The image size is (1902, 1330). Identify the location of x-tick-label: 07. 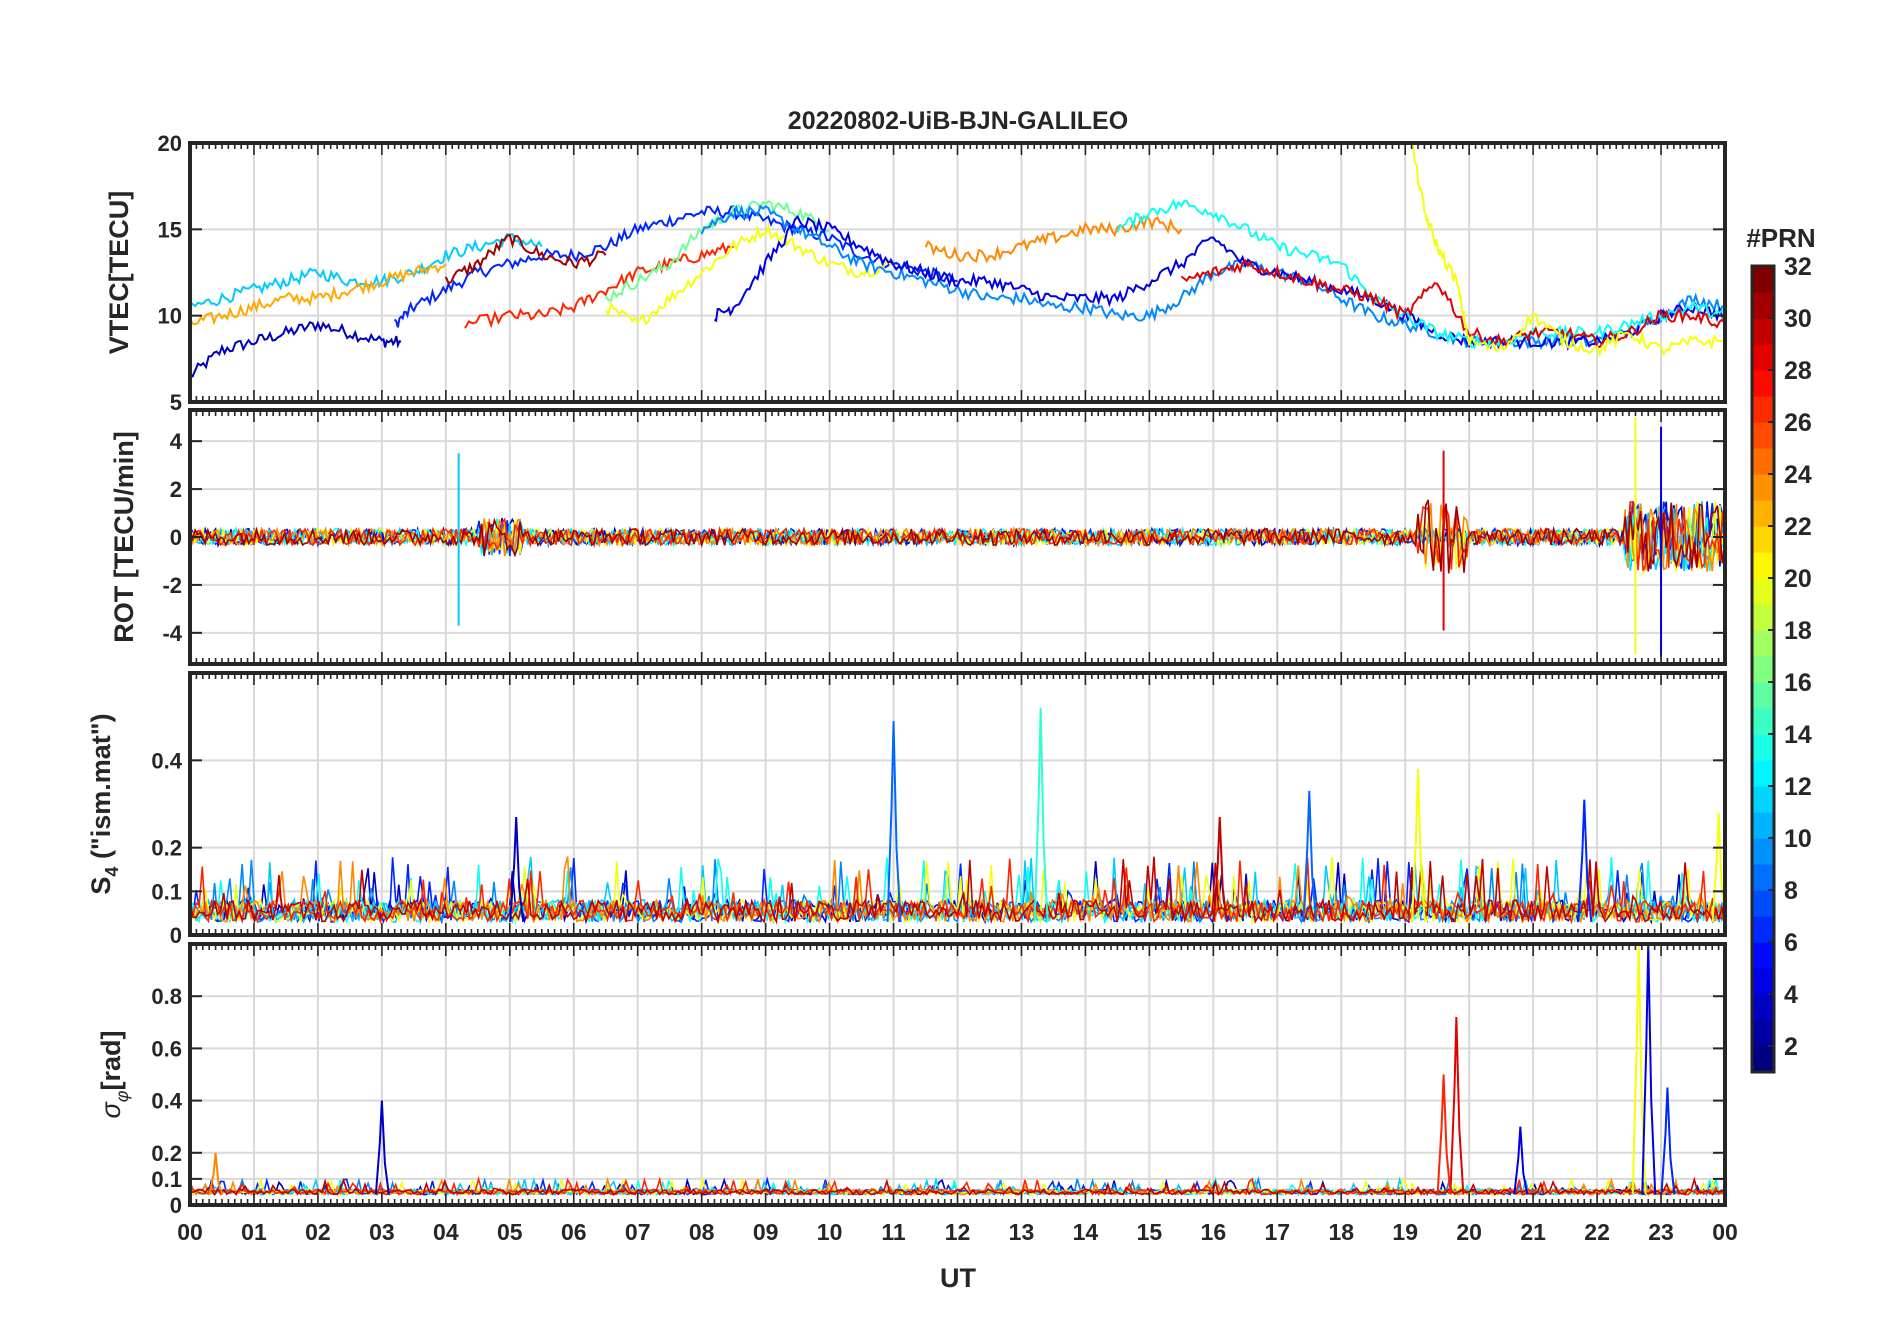
(638, 1232).